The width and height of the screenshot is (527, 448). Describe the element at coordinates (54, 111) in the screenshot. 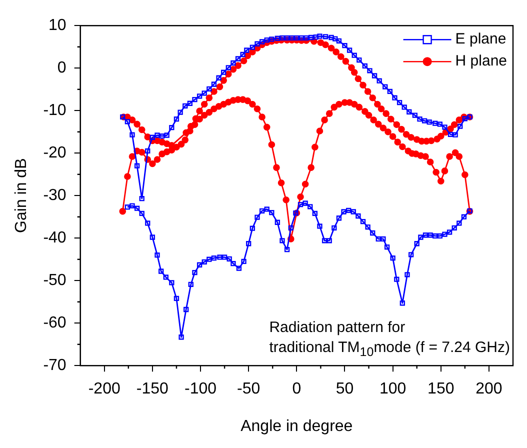

I see `y-tick-label: -10` at that location.